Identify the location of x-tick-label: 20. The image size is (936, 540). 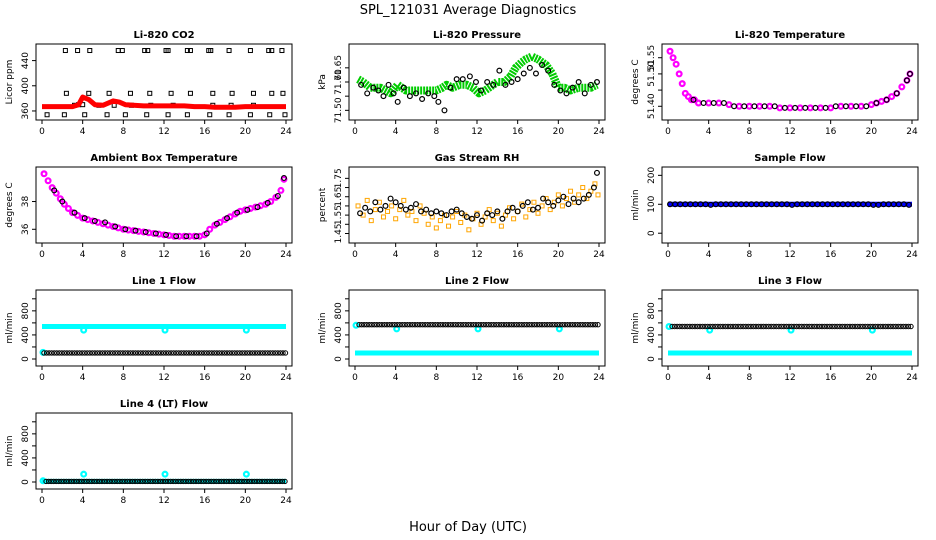
(872, 132).